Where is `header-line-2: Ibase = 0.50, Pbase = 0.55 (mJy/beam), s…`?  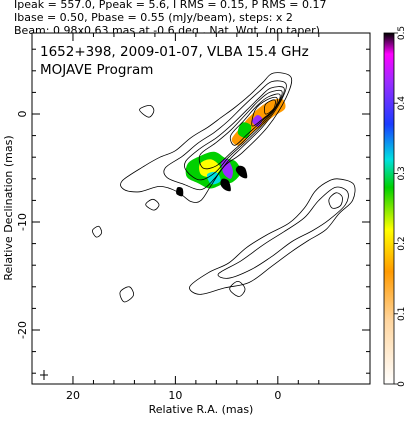 header-line-2: Ibase = 0.50, Pbase = 0.55 (mJy/beam), s… is located at coordinates (153, 17).